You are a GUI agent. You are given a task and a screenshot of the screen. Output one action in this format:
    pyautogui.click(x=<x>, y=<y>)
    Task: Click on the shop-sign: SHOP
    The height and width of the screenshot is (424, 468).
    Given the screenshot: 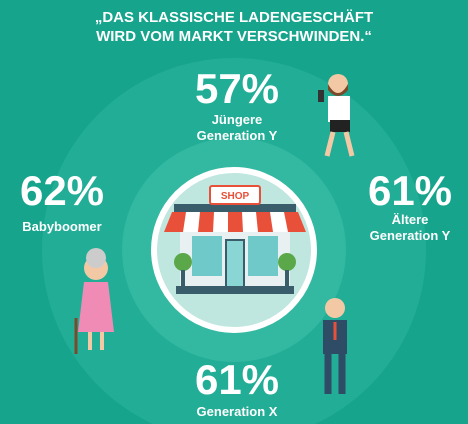 What is the action you would take?
    pyautogui.click(x=235, y=196)
    